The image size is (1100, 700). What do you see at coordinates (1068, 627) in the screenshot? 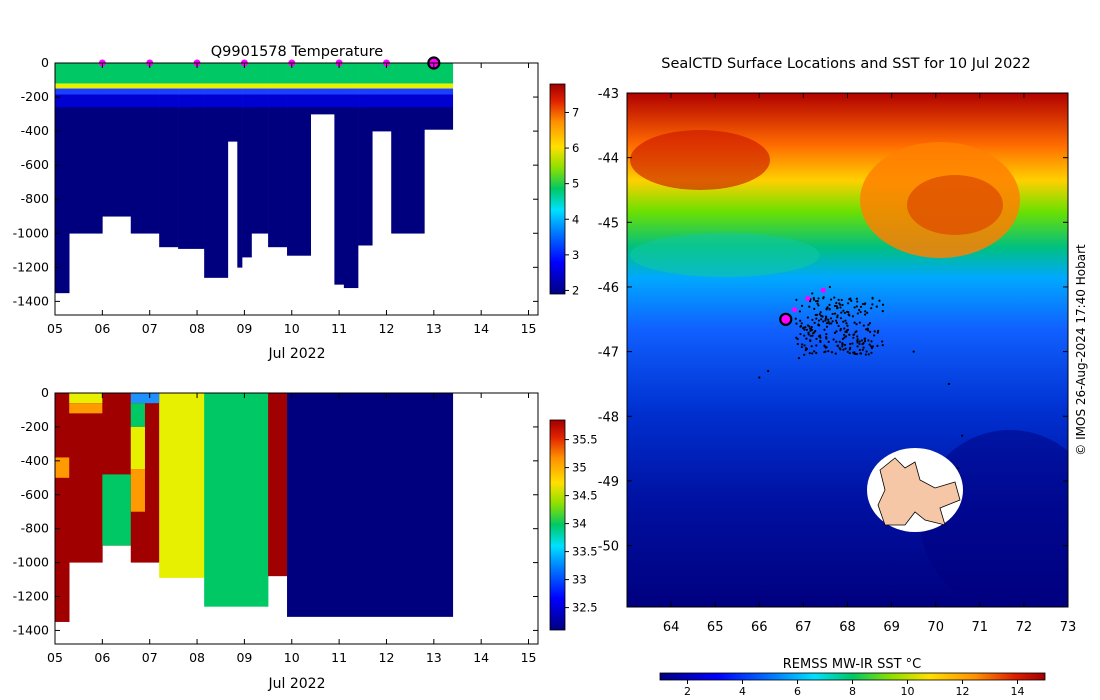
I see `lon-tick-label: 73` at bounding box center [1068, 627].